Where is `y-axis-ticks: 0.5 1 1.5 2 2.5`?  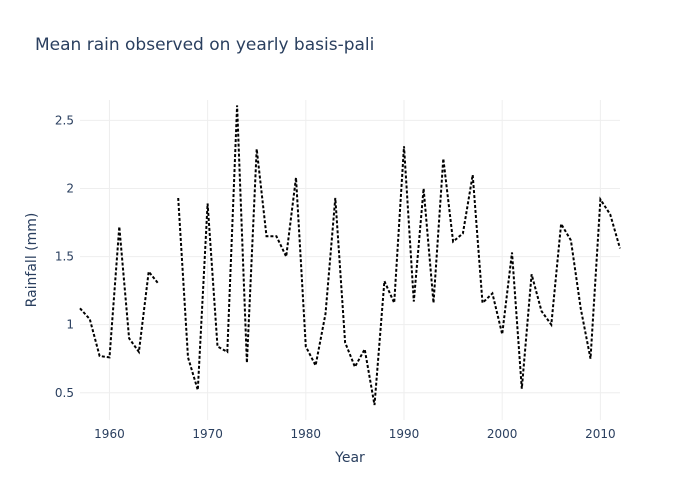
y-axis-ticks: 0.5 1 1.5 2 2.5 is located at coordinates (64, 256).